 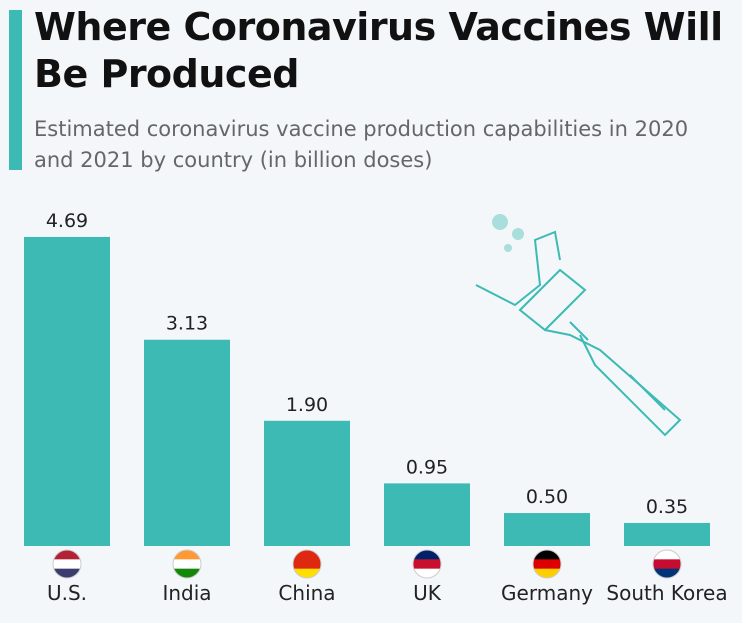 What do you see at coordinates (547, 593) in the screenshot?
I see `x-tick-label: Germany` at bounding box center [547, 593].